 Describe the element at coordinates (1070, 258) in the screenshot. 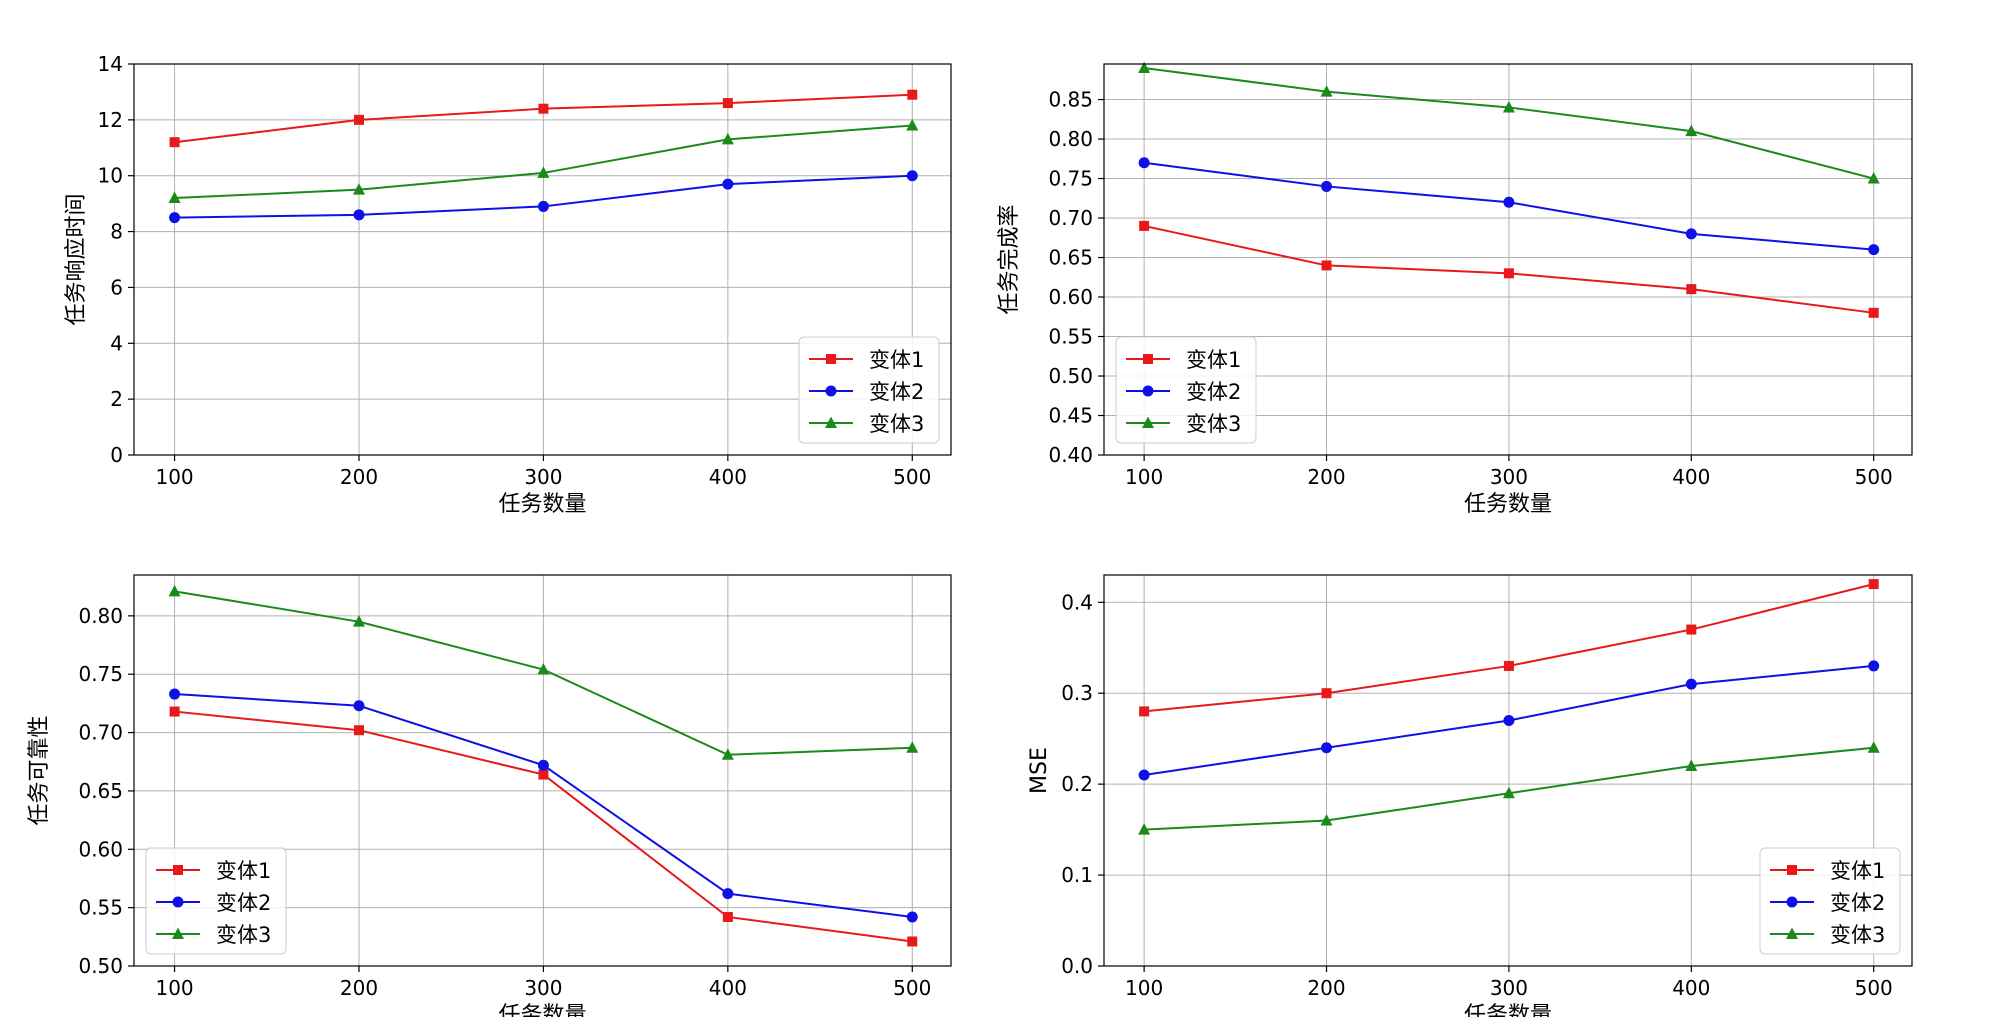

I see `y-tick-label: 0.65` at that location.